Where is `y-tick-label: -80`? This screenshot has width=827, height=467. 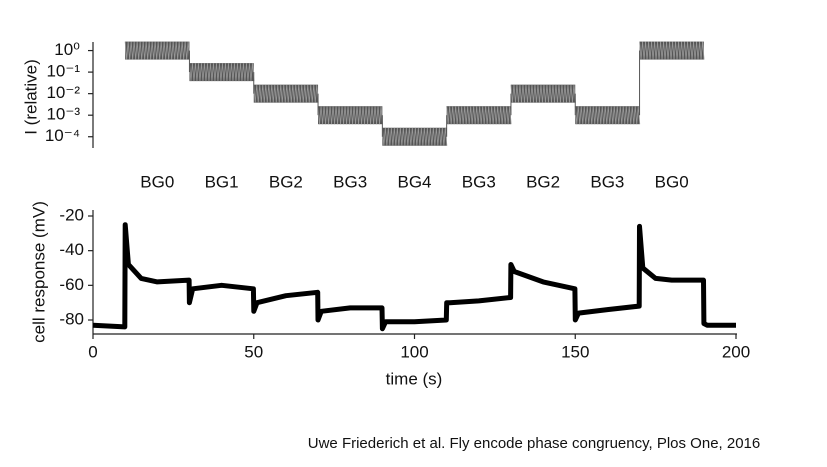
y-tick-label: -80 is located at coordinates (71, 318).